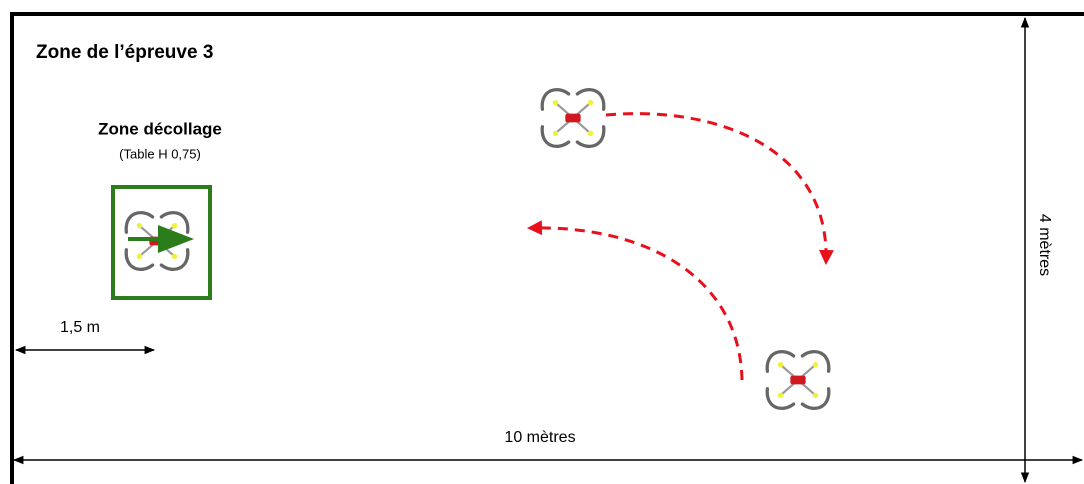 The image size is (1084, 484). I want to click on width-label: 10 mètres, so click(539, 437).